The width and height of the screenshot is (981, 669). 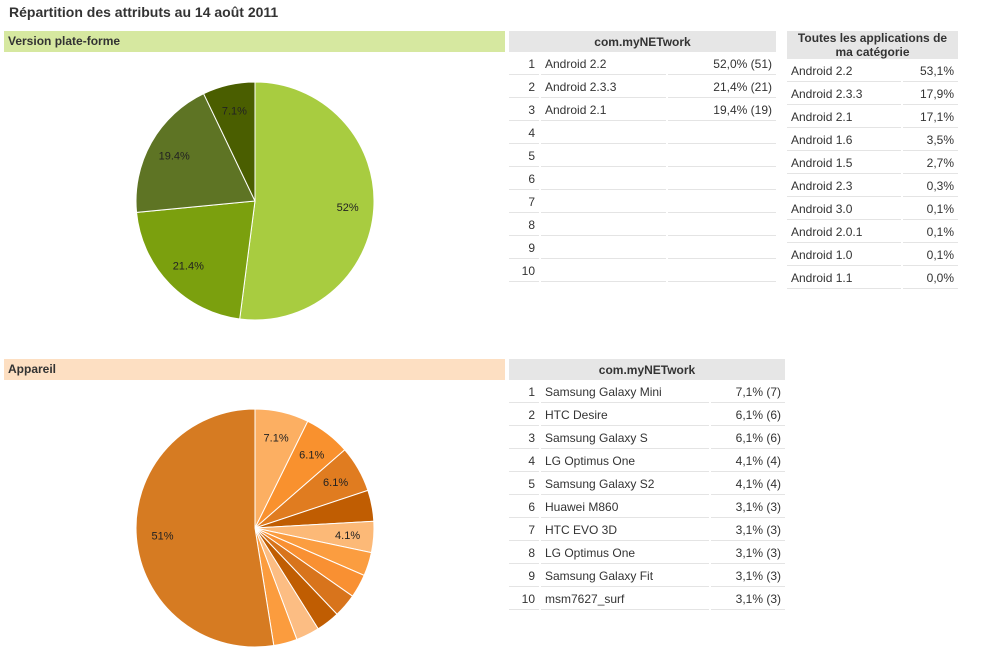 I want to click on device-app-name-cell: HTC Desire, so click(x=625, y=415).